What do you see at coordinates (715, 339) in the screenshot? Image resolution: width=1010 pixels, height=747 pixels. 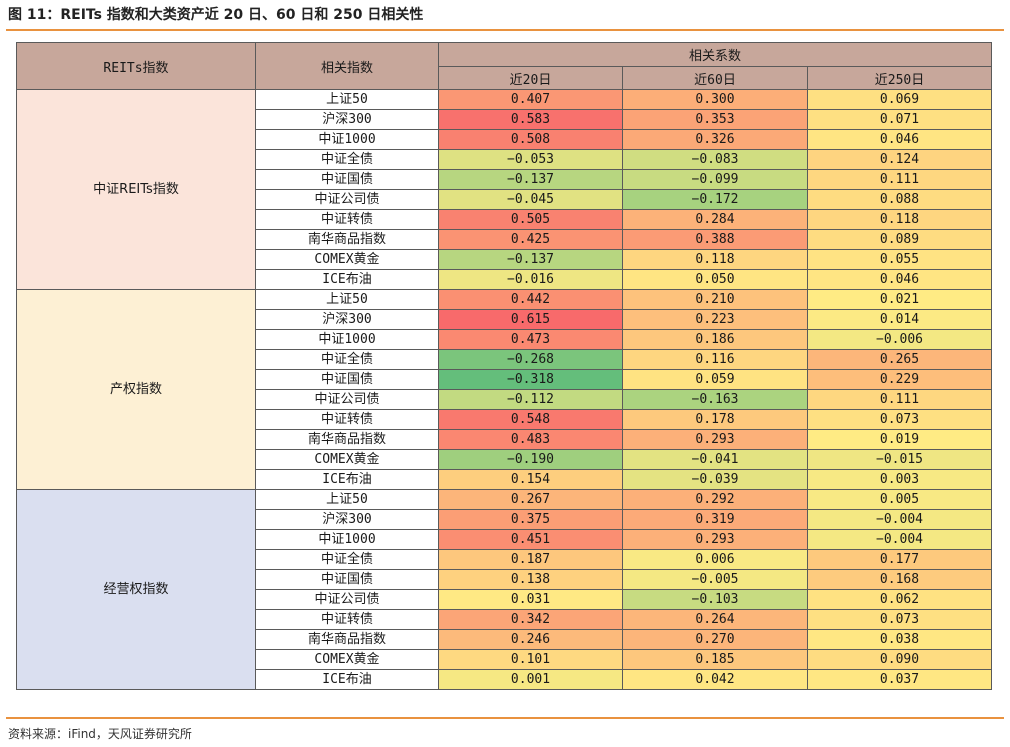 I see `correlation-value: 0.186` at bounding box center [715, 339].